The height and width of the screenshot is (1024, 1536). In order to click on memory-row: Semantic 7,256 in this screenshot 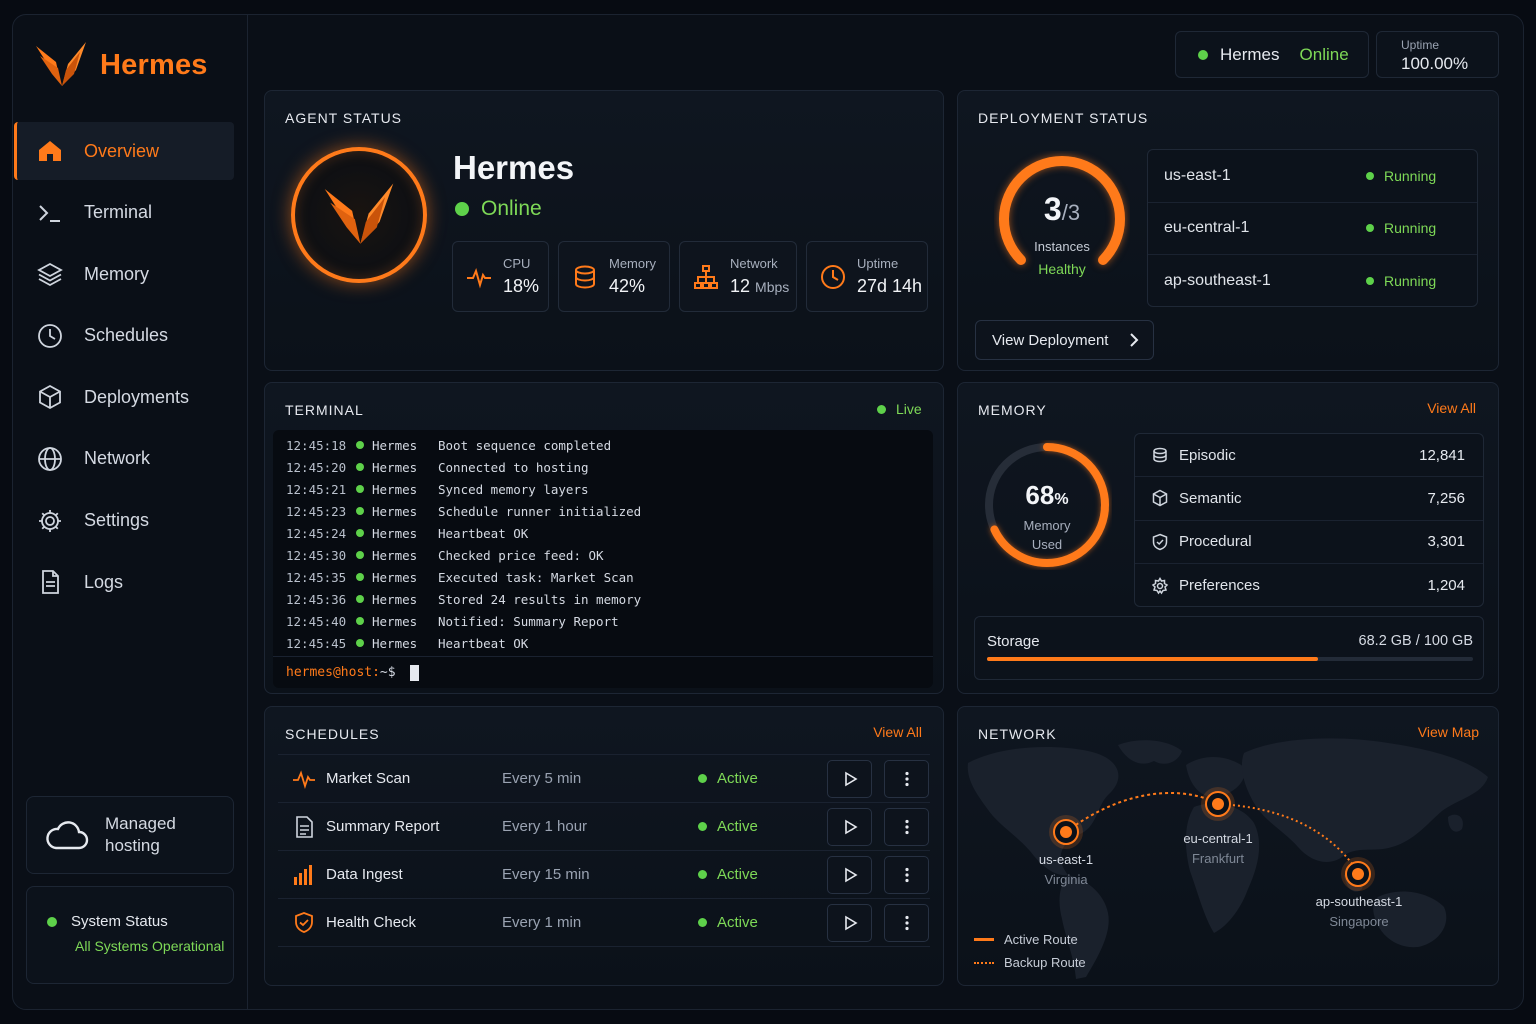, I will do `click(1309, 499)`.